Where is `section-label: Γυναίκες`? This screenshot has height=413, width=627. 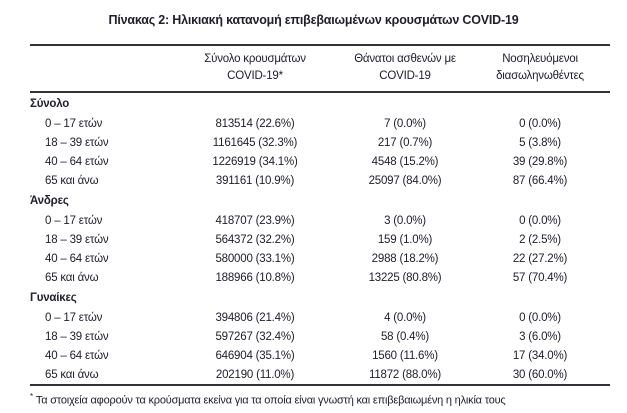
section-label: Γυναίκες is located at coordinates (53, 298).